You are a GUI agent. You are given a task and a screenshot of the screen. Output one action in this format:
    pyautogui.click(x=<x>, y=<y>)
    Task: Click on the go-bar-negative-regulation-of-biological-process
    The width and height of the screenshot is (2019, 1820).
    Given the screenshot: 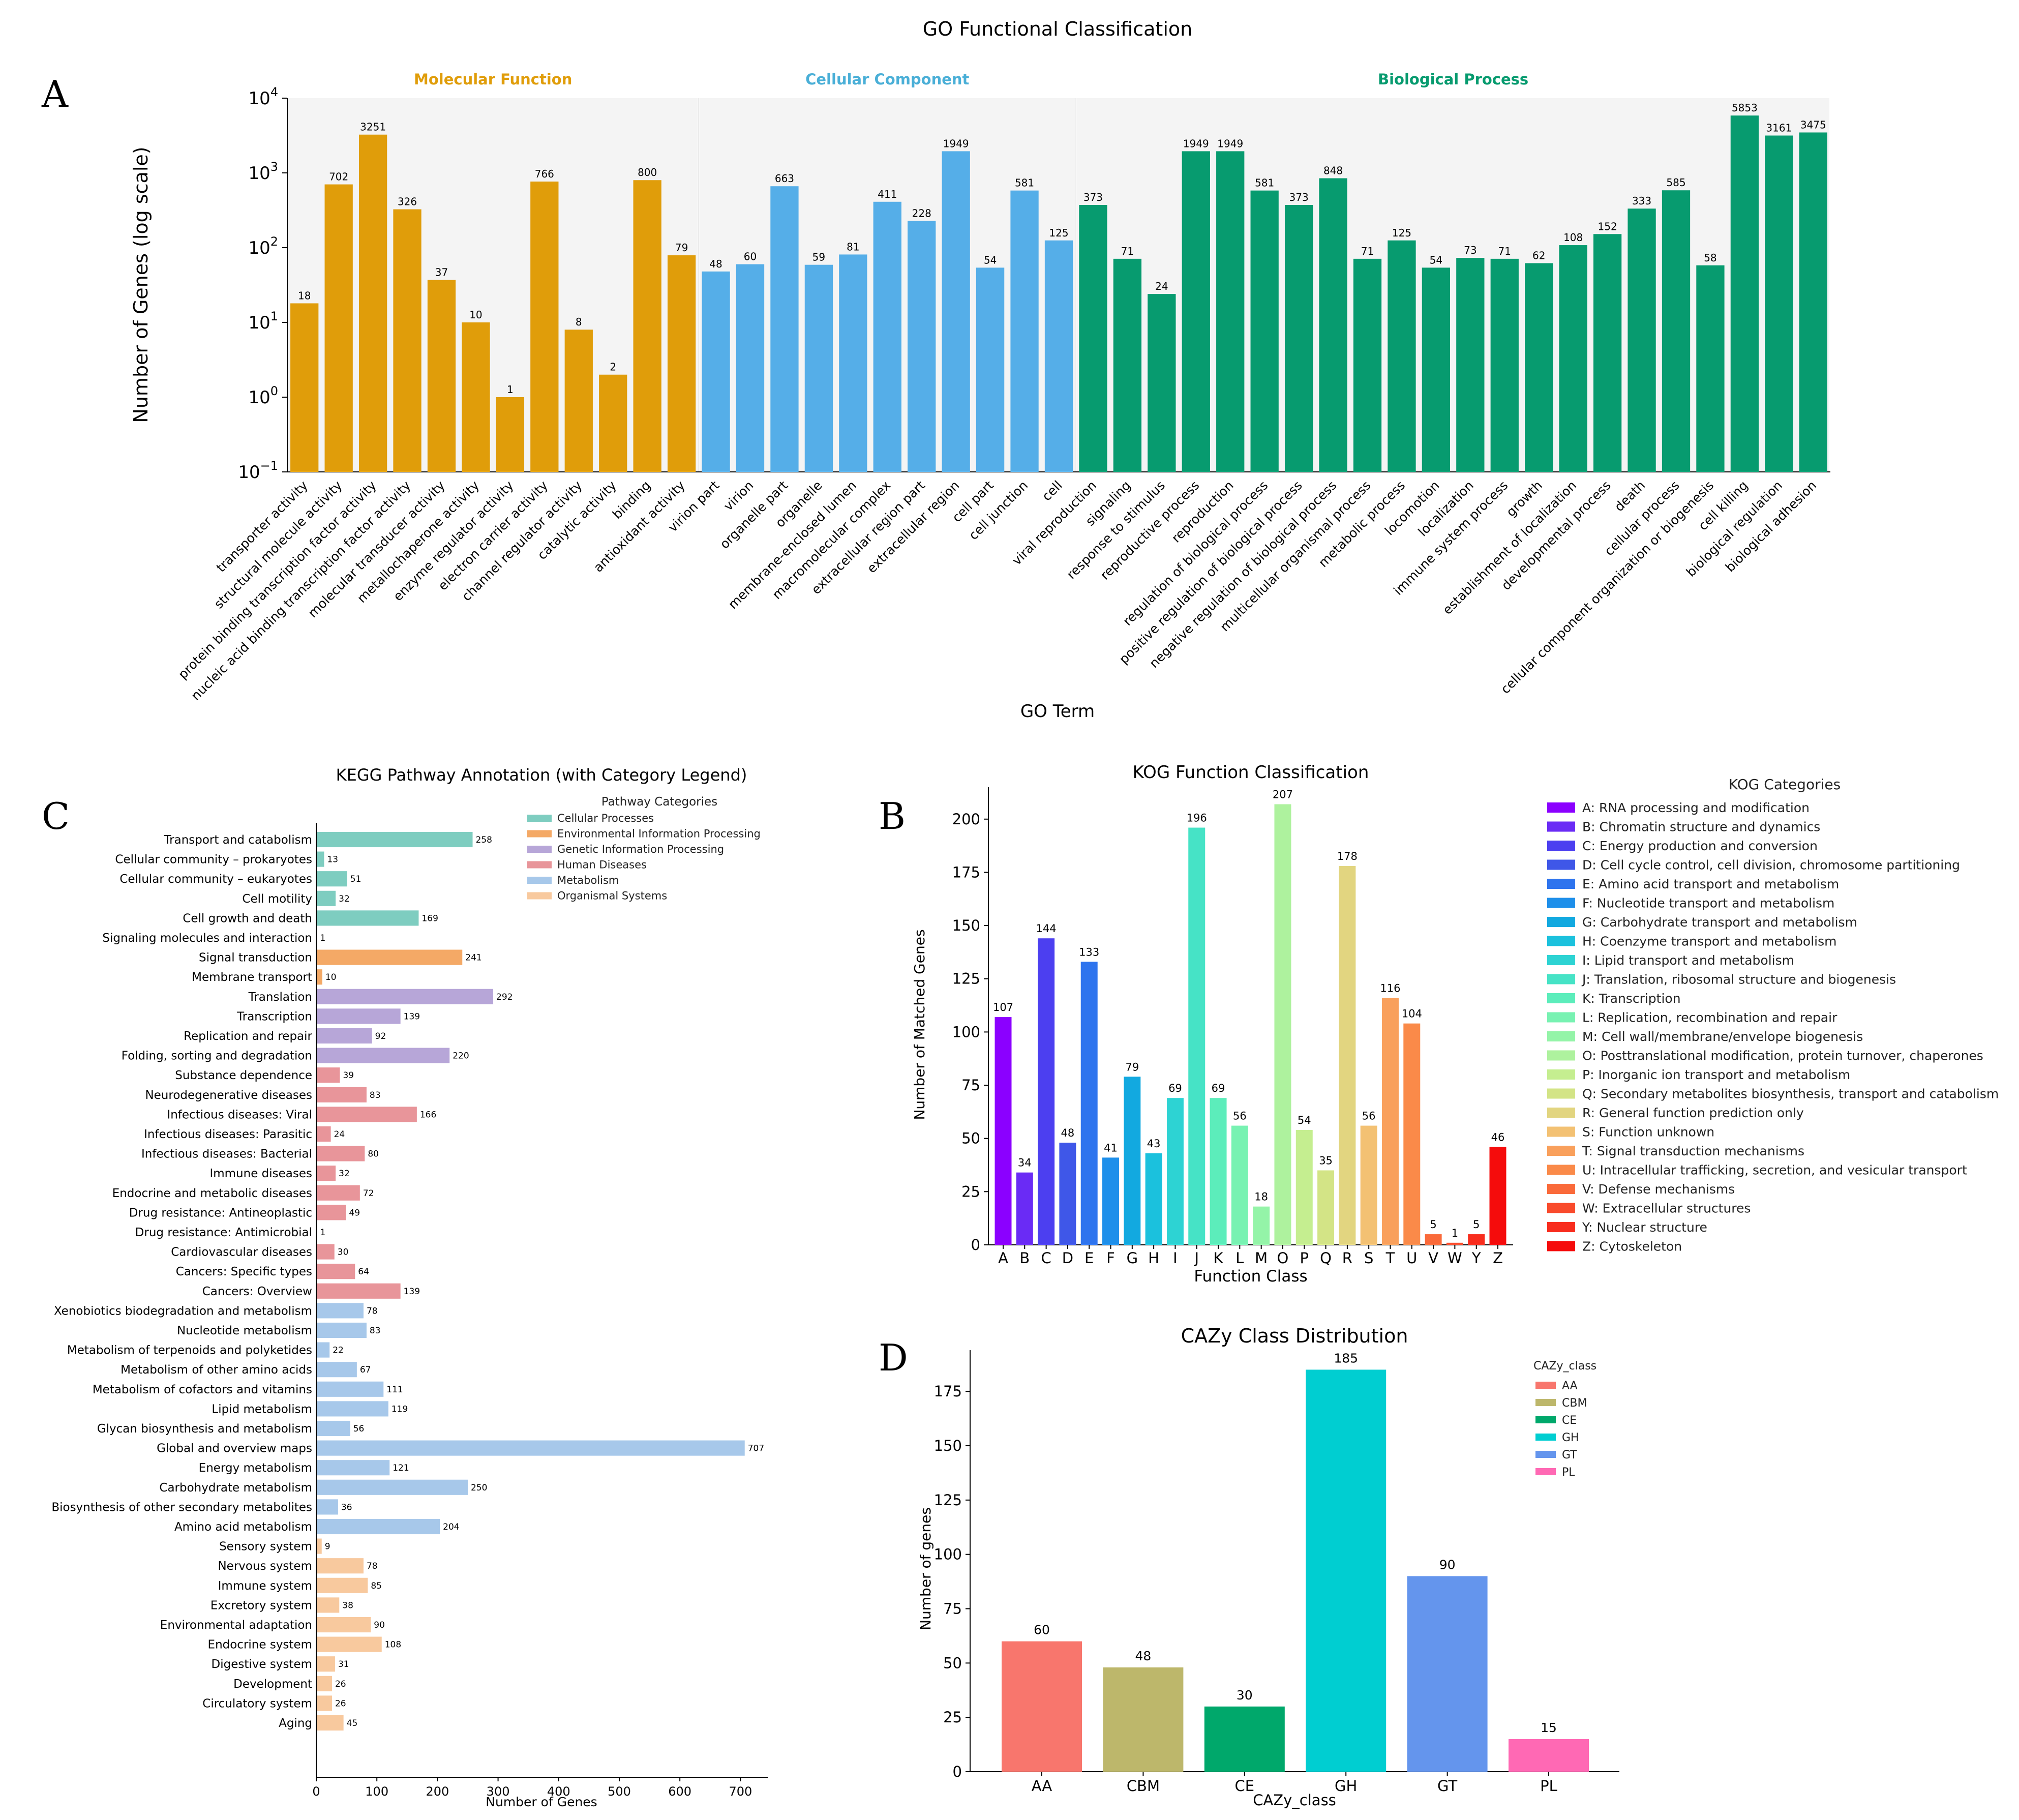 What is the action you would take?
    pyautogui.click(x=1333, y=325)
    